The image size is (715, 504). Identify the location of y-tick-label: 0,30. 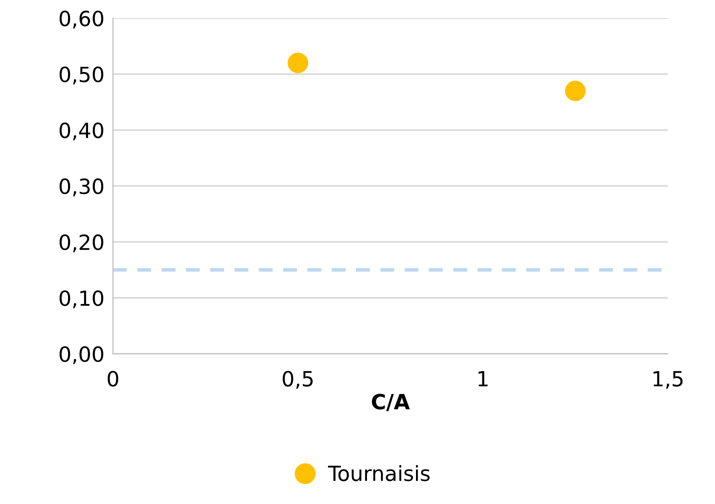
(82, 187).